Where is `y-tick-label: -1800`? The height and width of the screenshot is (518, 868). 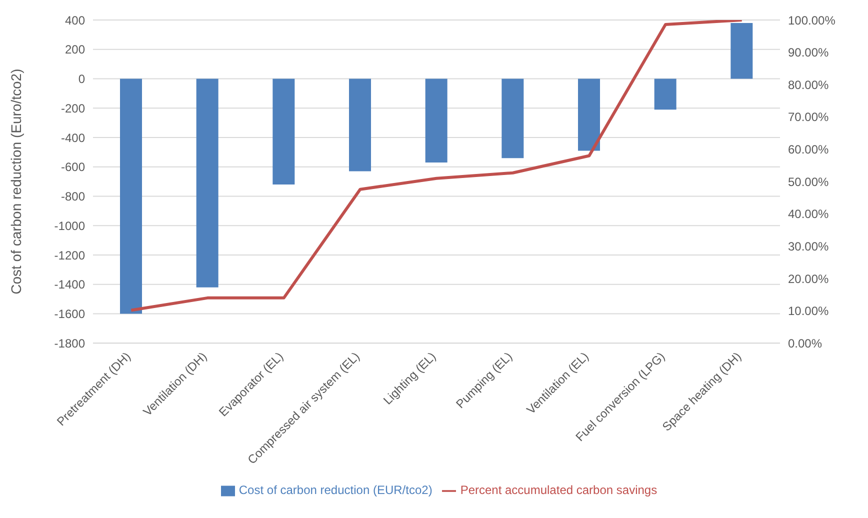 y-tick-label: -1800 is located at coordinates (70, 343).